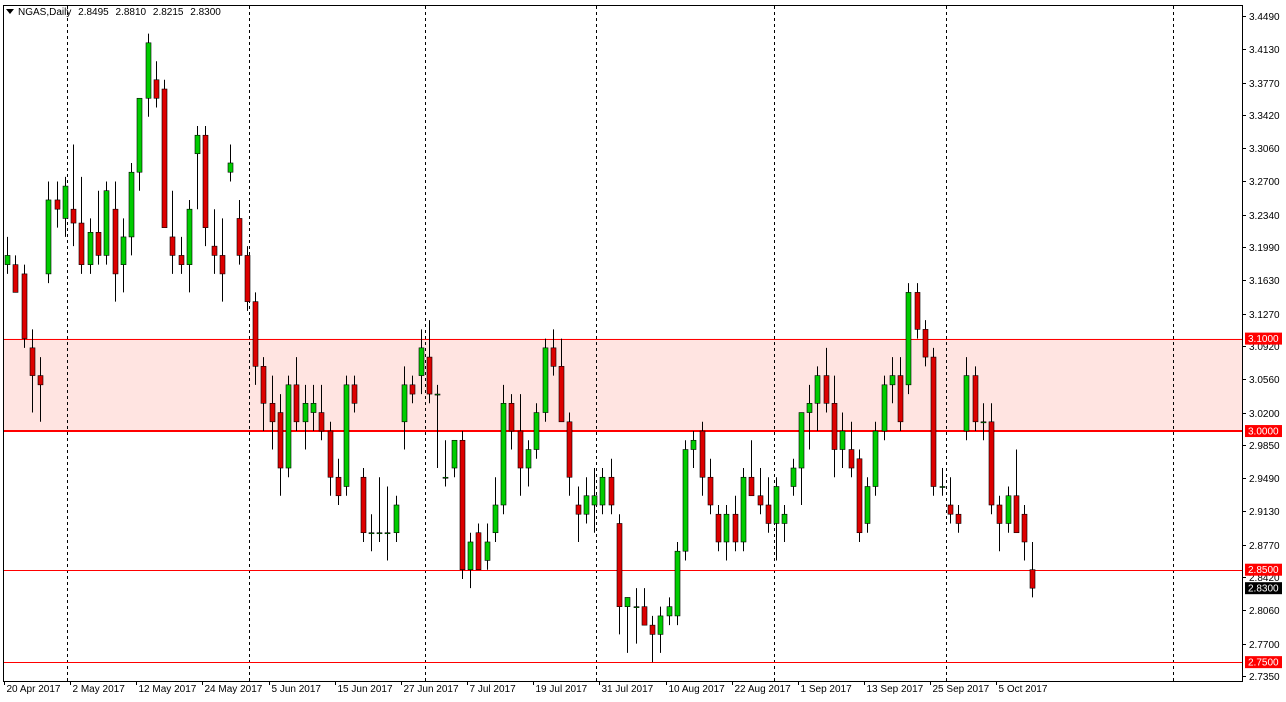  Describe the element at coordinates (99, 689) in the screenshot. I see `x-tick-label: 2 May 2017` at that location.